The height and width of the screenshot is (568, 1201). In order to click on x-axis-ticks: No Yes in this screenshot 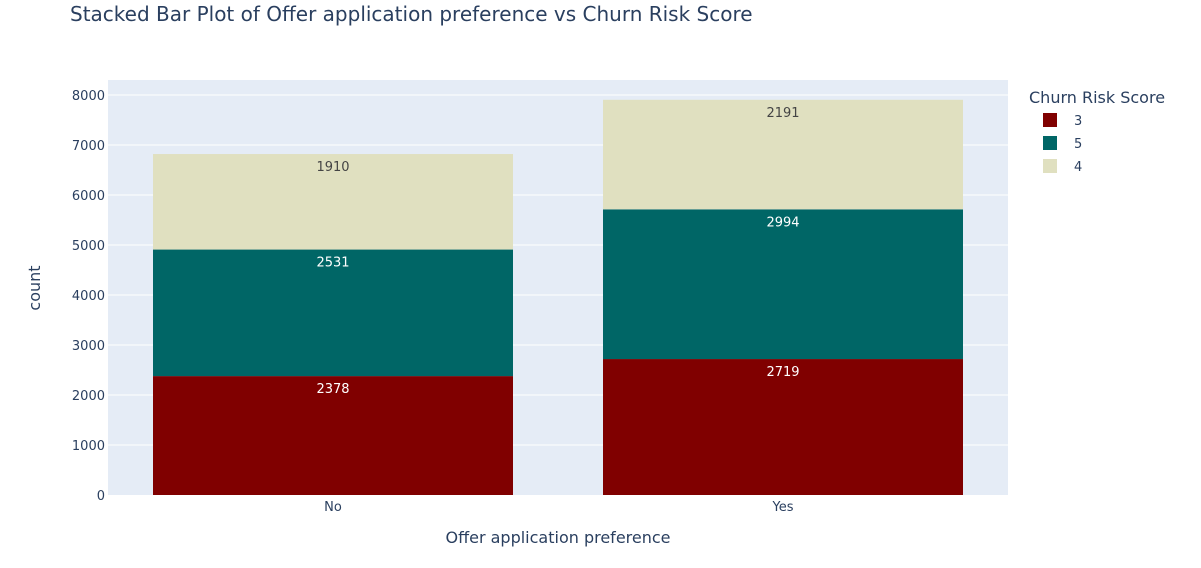, I will do `click(559, 507)`.